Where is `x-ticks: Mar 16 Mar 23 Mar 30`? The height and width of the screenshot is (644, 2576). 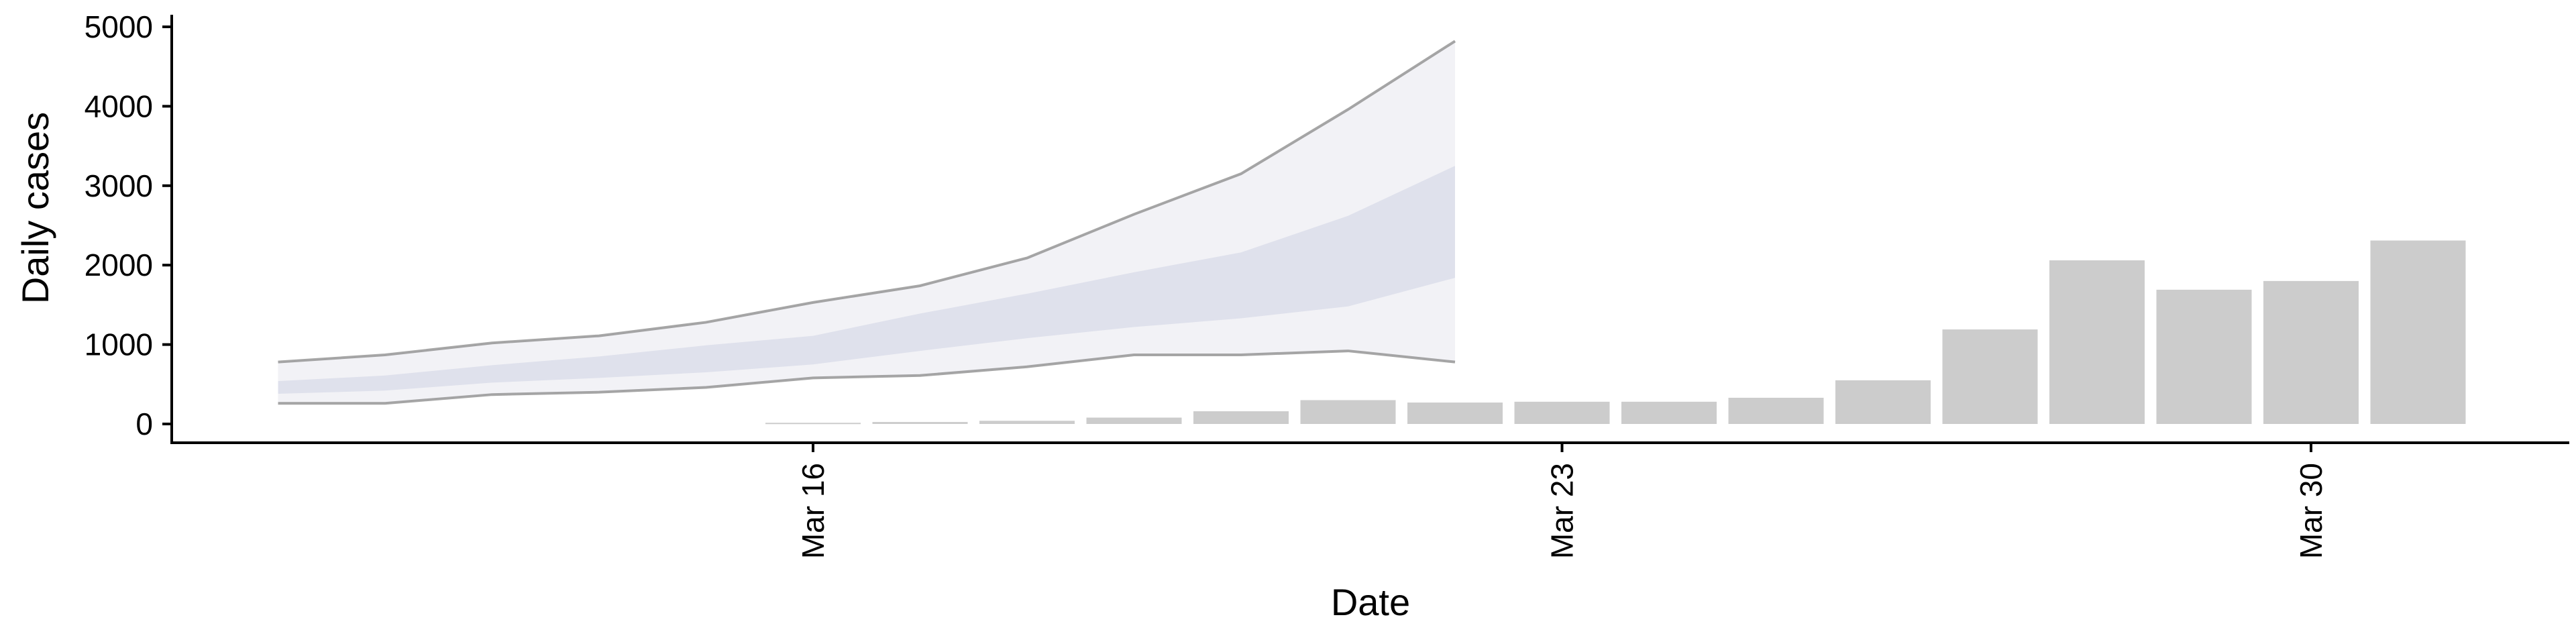
x-ticks: Mar 16 Mar 23 Mar 30 is located at coordinates (1562, 501).